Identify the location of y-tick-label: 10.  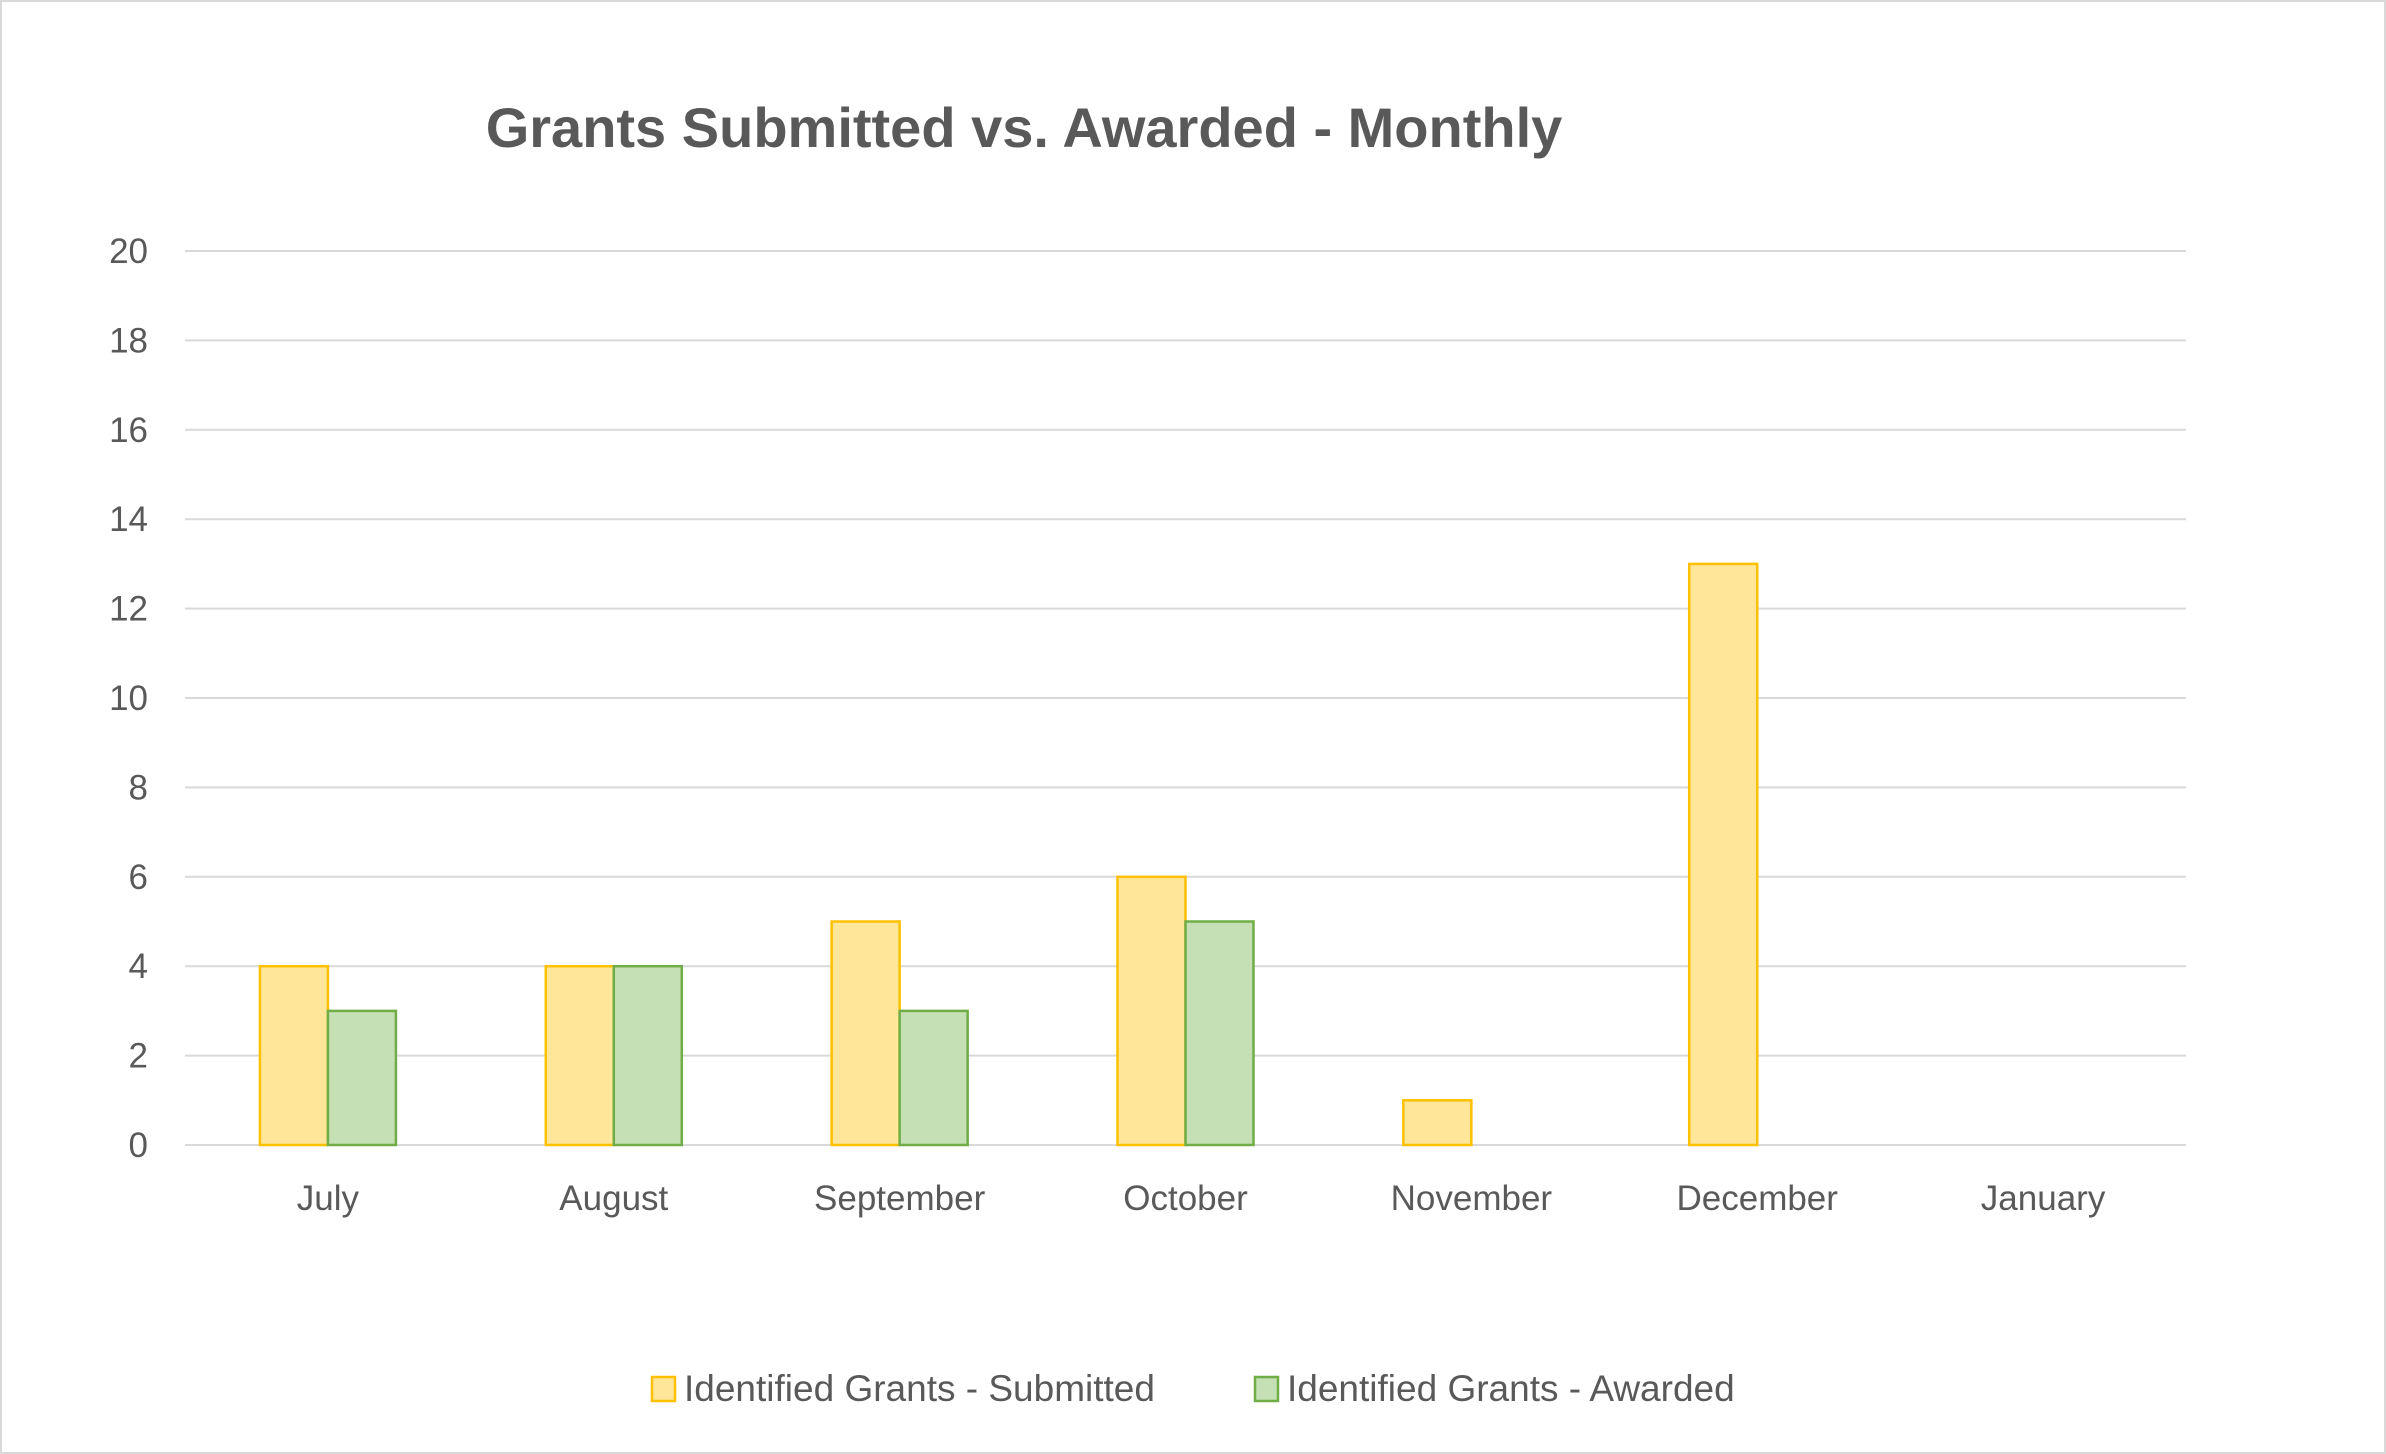
(128, 698).